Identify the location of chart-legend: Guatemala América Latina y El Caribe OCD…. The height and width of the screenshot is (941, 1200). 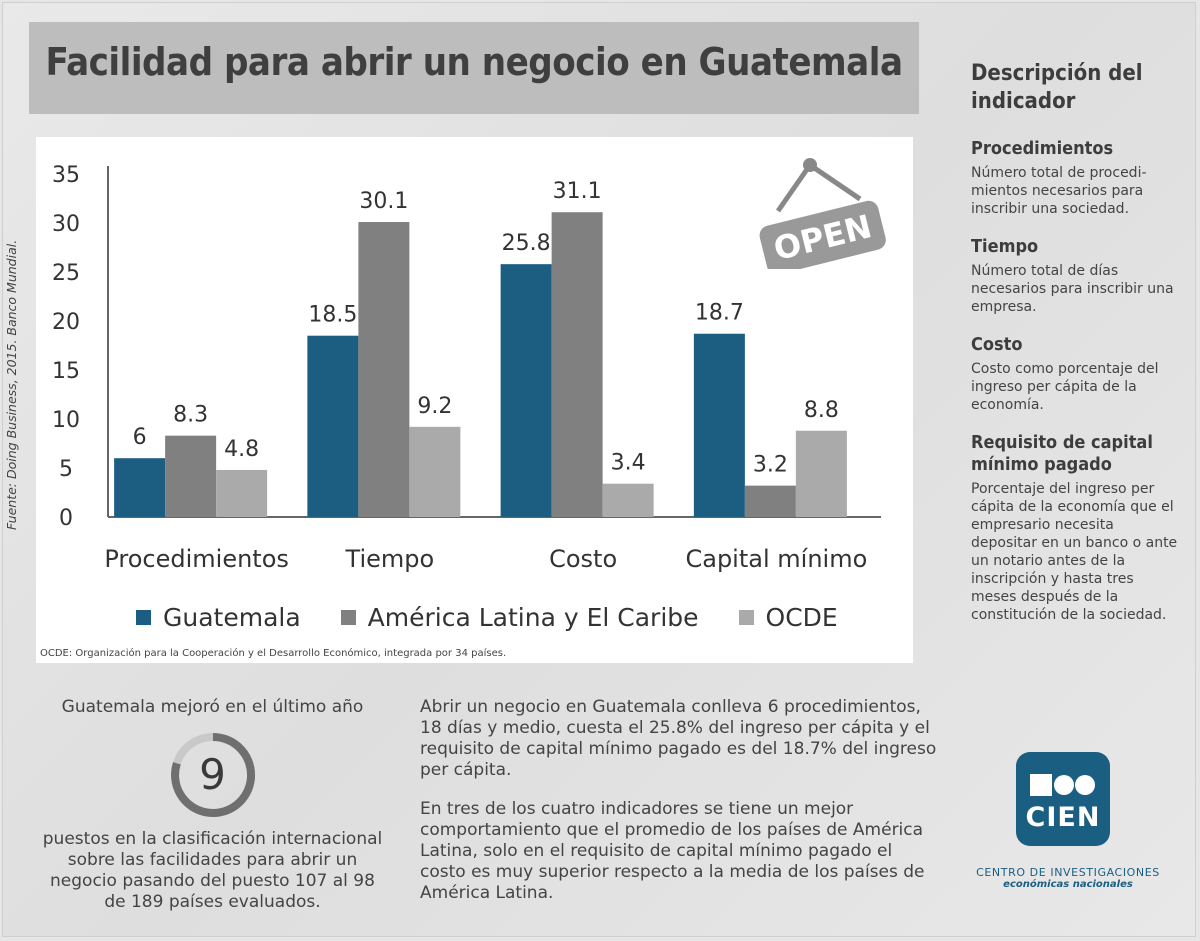
(487, 617).